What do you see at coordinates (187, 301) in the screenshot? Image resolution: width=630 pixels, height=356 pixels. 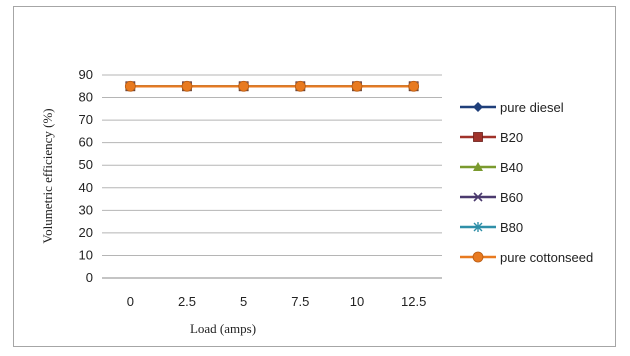 I see `x-tick-label: 2.5` at bounding box center [187, 301].